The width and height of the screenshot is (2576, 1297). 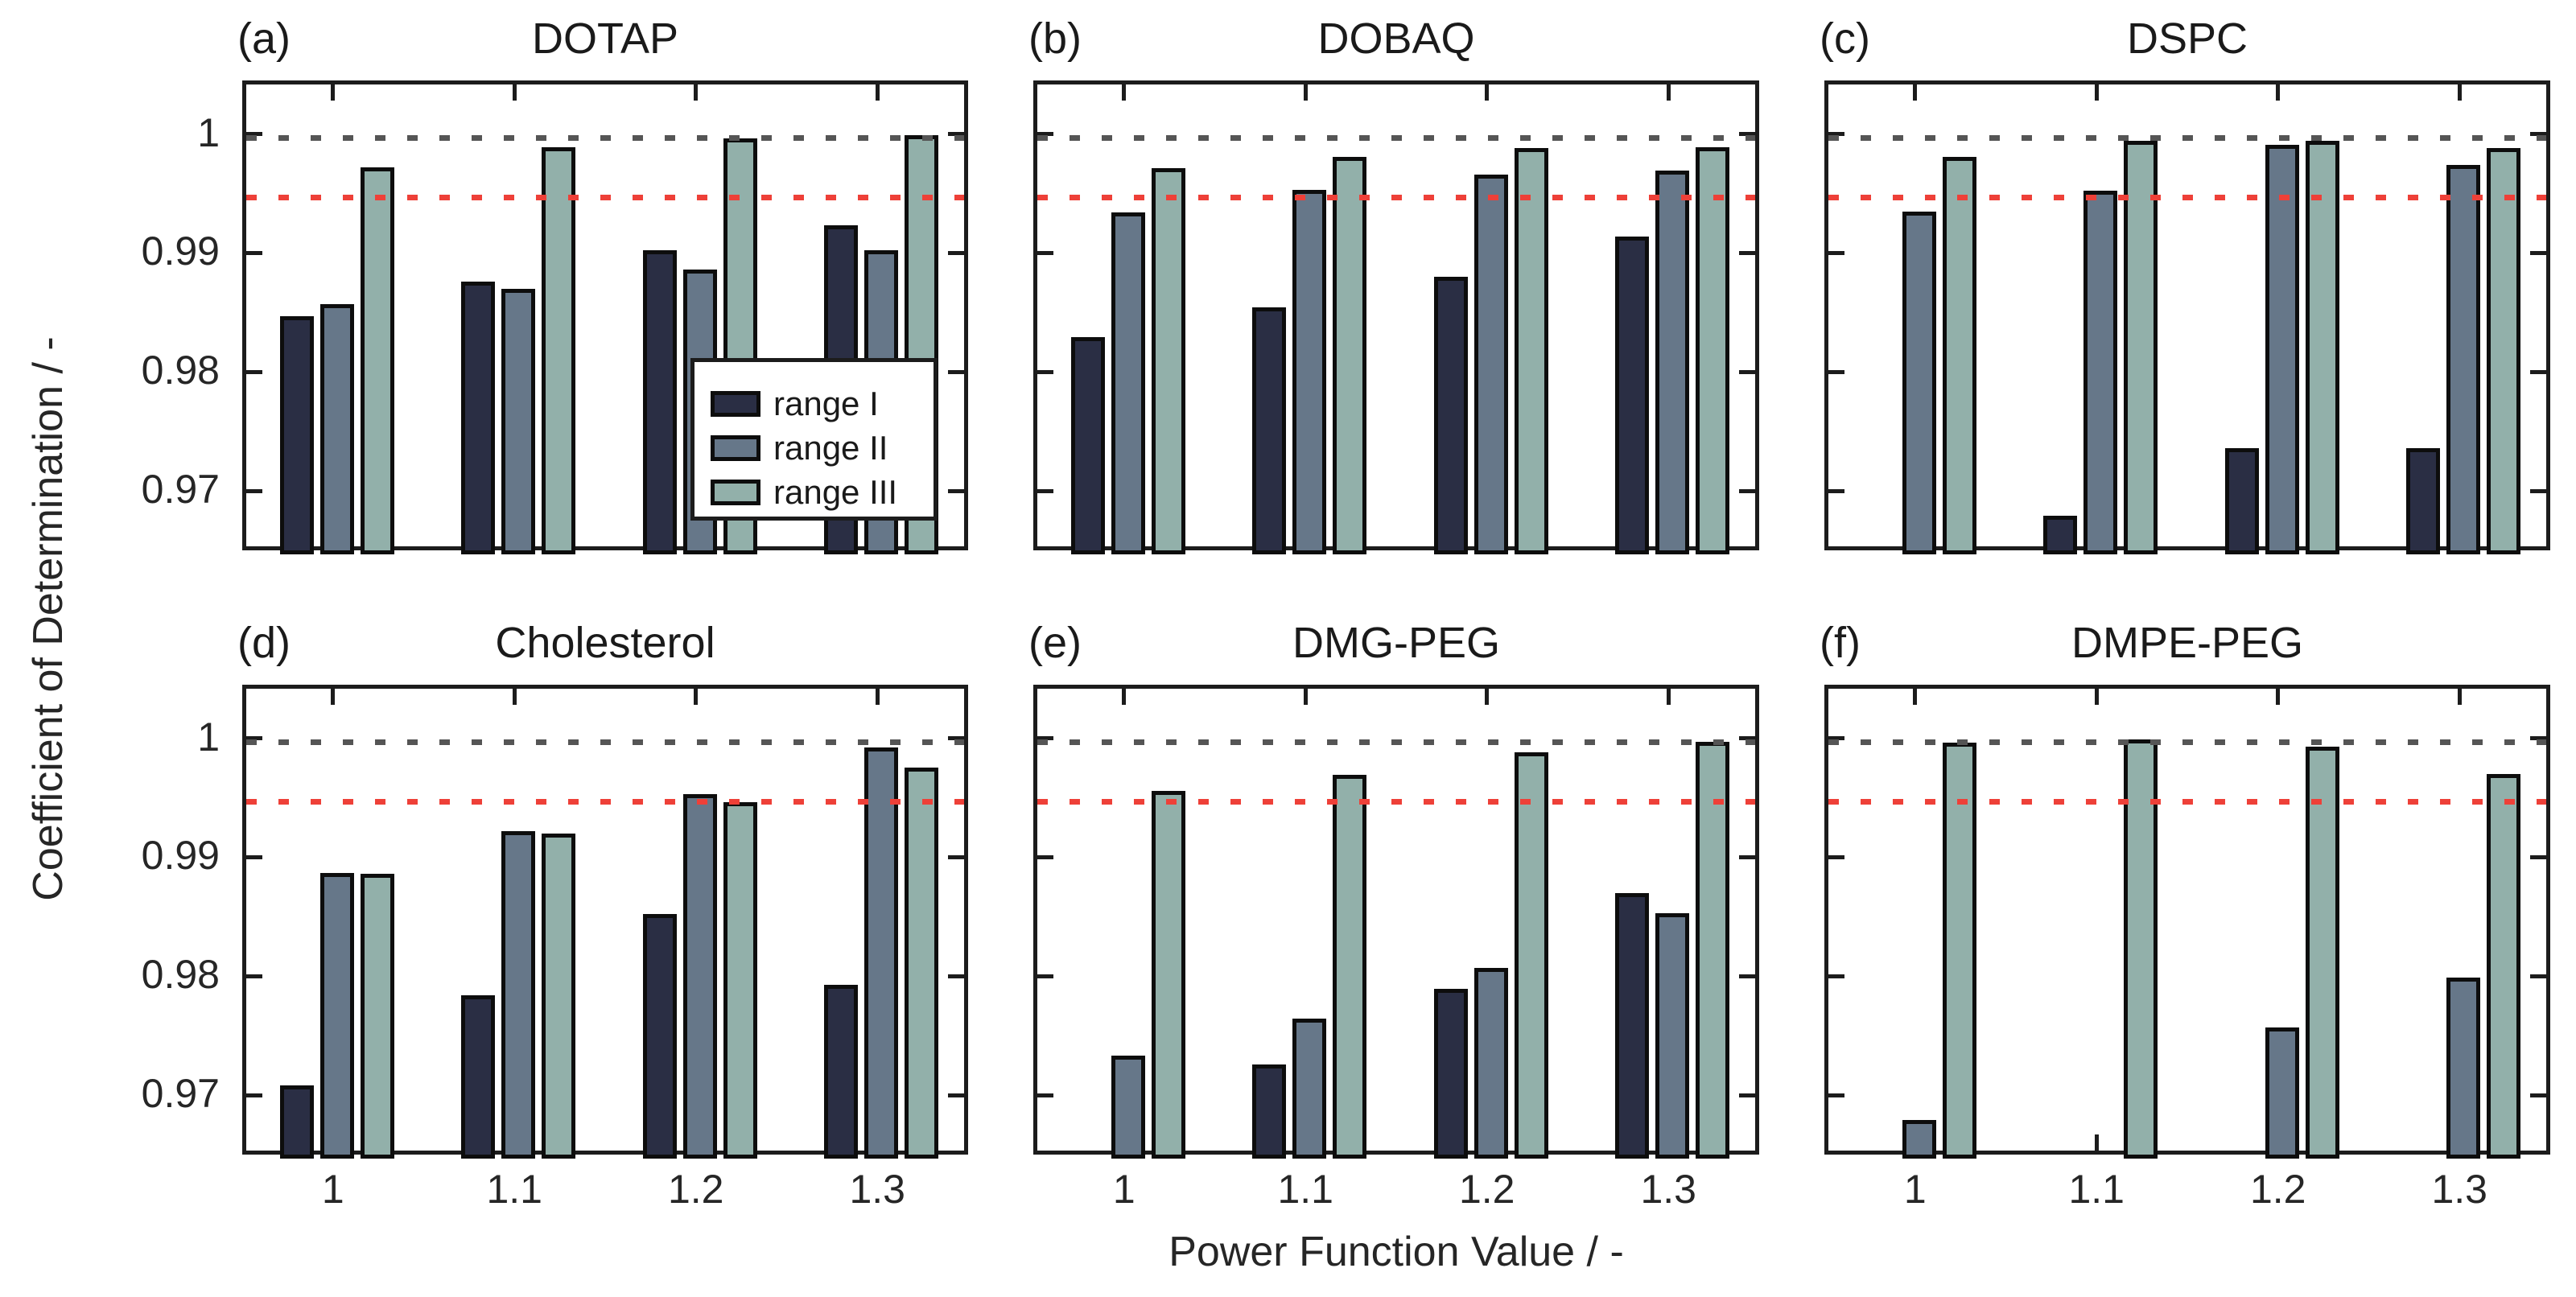 I want to click on x-axis-label: Power Function Value / -, so click(x=1396, y=1252).